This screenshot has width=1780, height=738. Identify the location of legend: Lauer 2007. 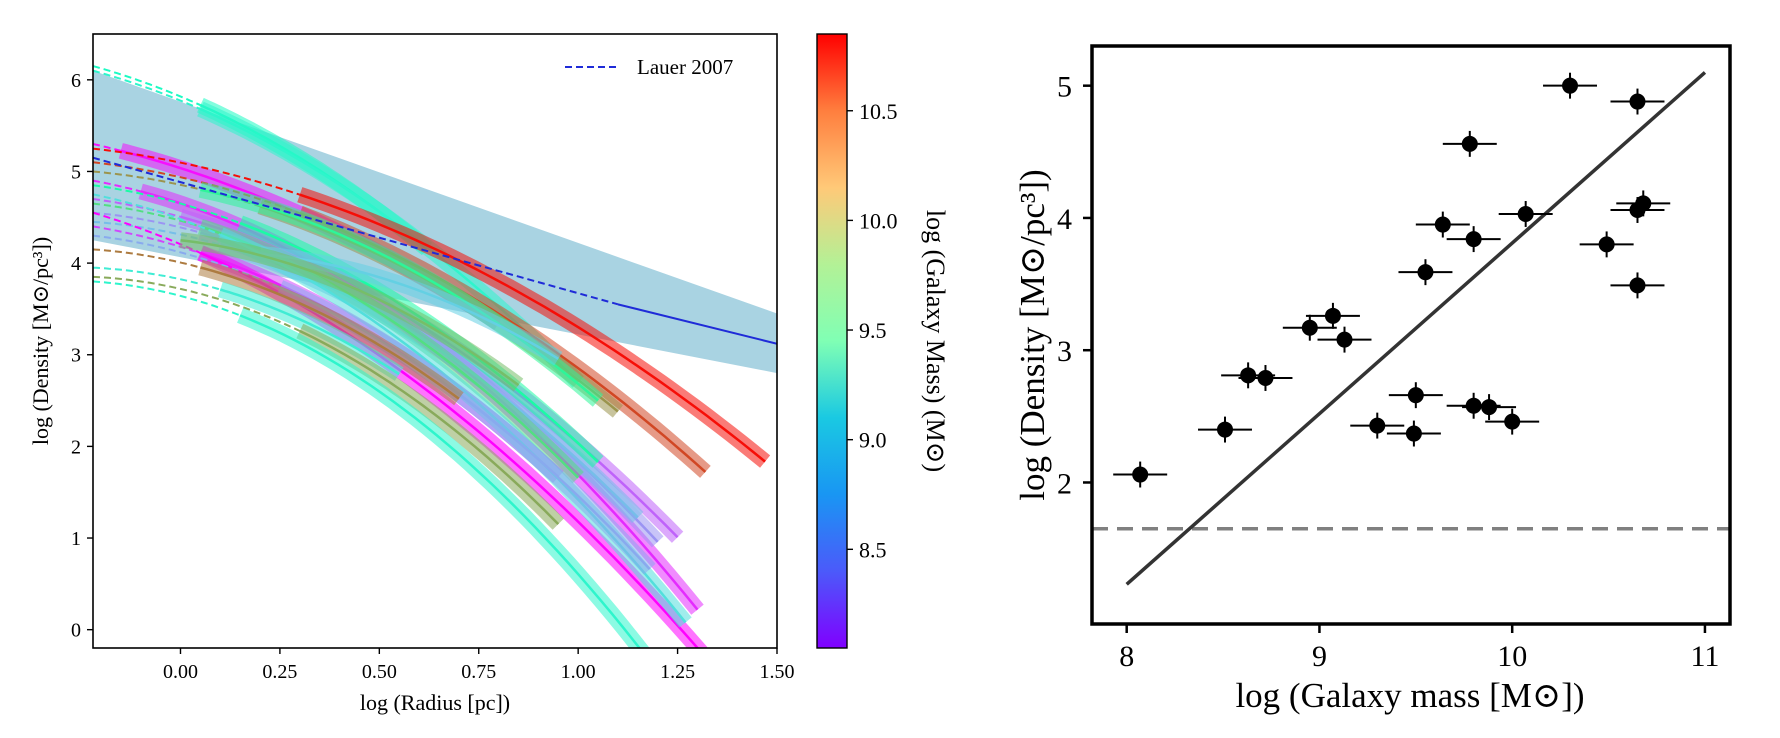
(649, 67).